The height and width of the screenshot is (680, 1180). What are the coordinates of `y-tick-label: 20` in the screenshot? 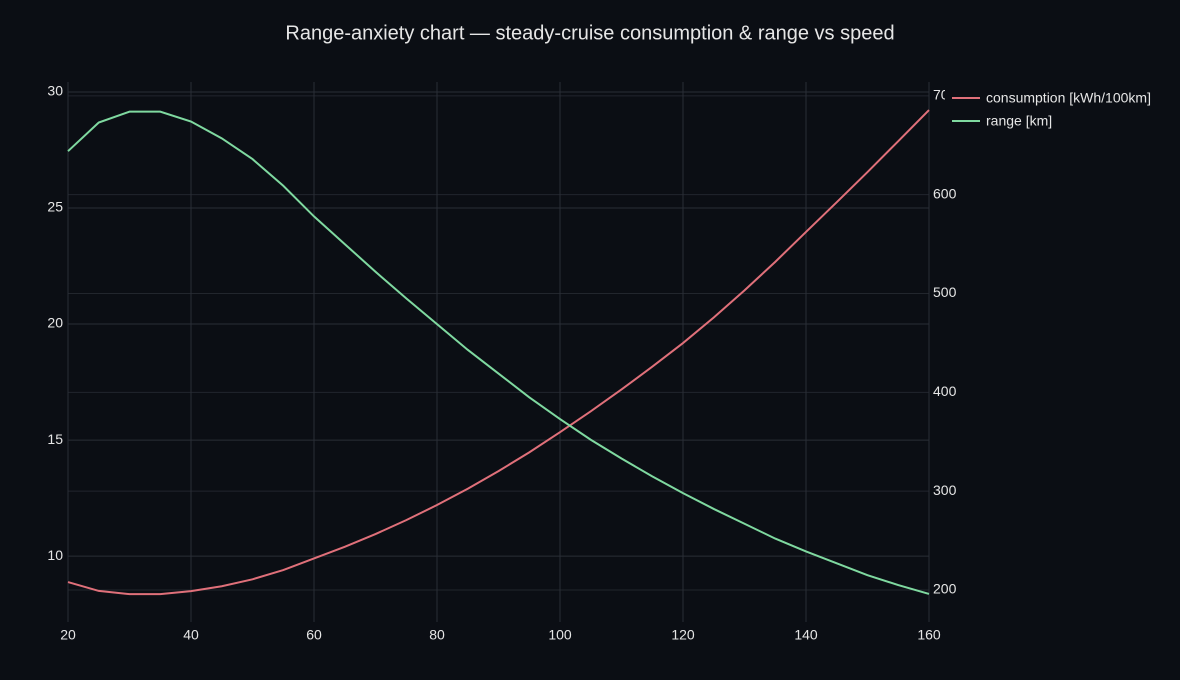 It's located at (55, 323).